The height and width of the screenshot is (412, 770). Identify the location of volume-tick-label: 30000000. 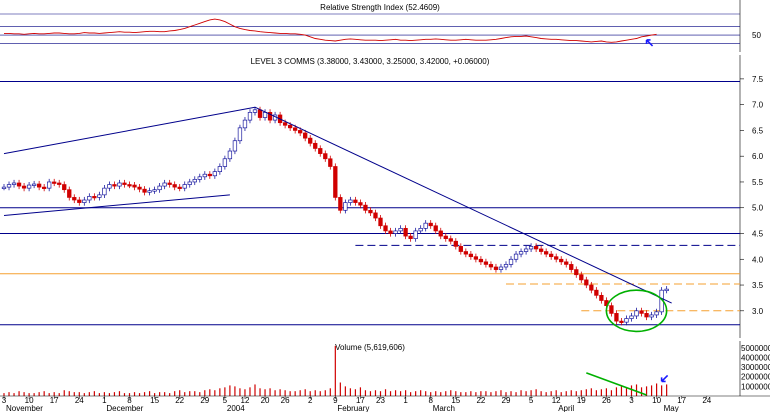
(755, 367).